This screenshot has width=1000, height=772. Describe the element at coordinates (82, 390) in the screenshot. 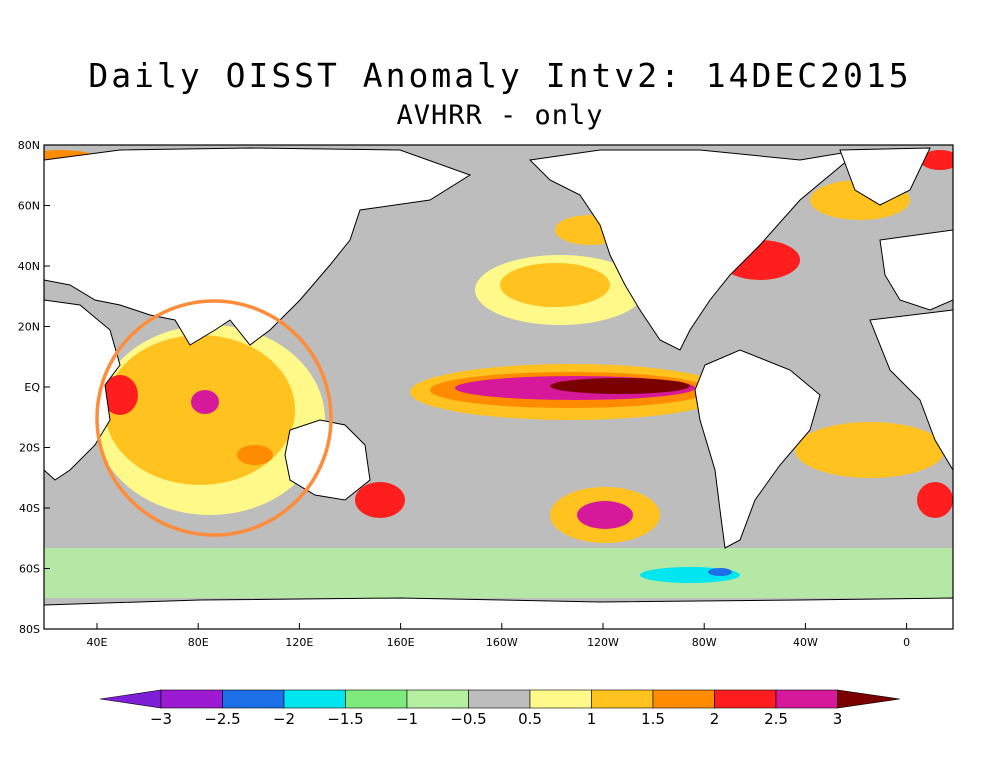

I see `africa` at that location.